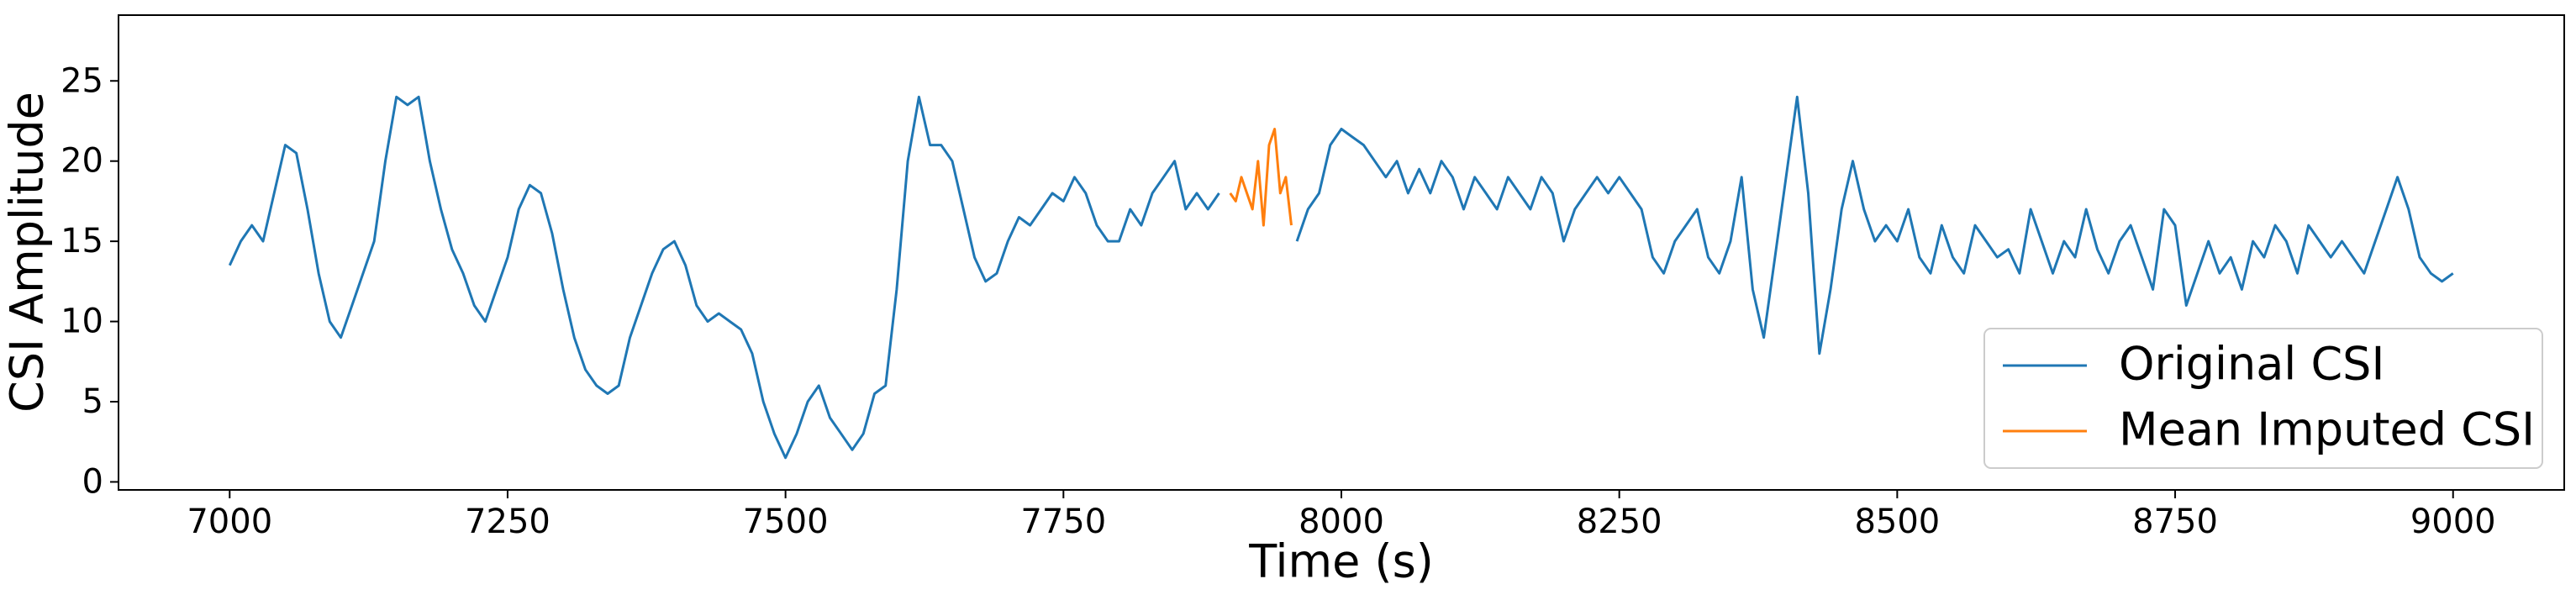  What do you see at coordinates (1897, 522) in the screenshot?
I see `x-tick-label: 8500` at bounding box center [1897, 522].